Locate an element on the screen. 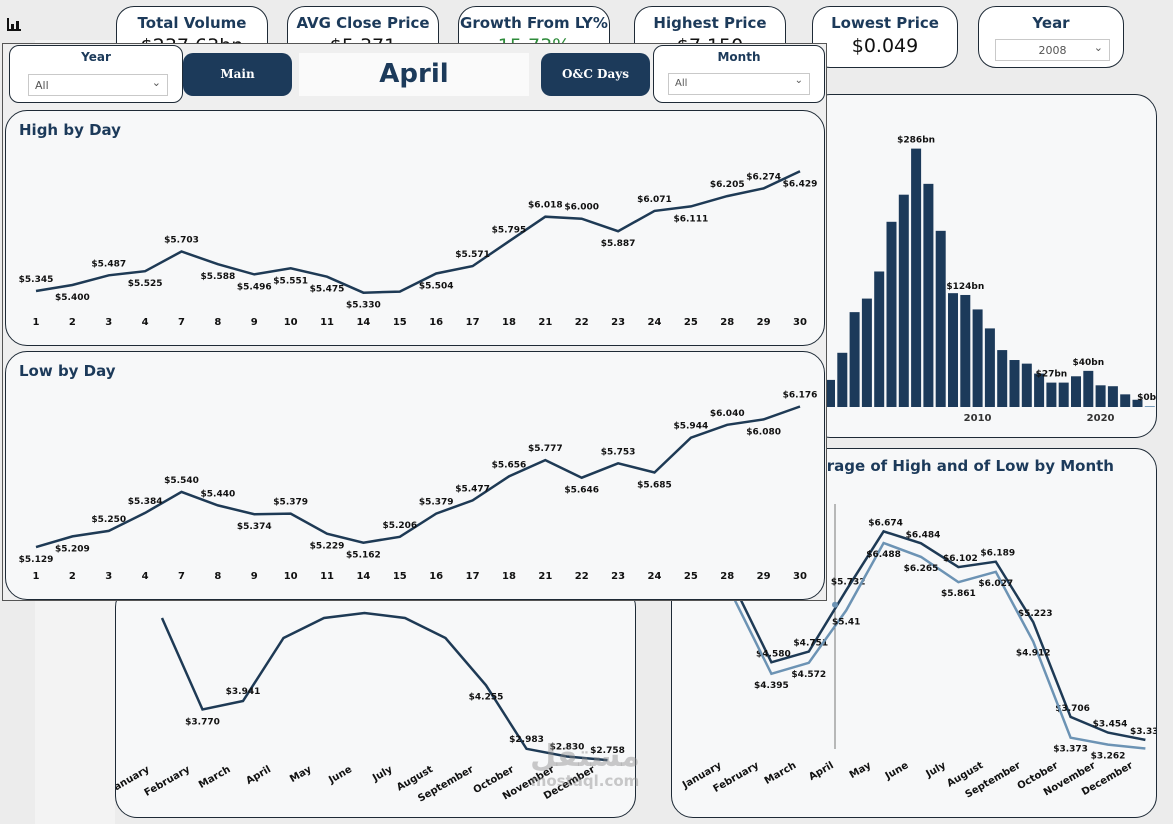 The height and width of the screenshot is (824, 1173). data-label: $6.484 is located at coordinates (923, 535).